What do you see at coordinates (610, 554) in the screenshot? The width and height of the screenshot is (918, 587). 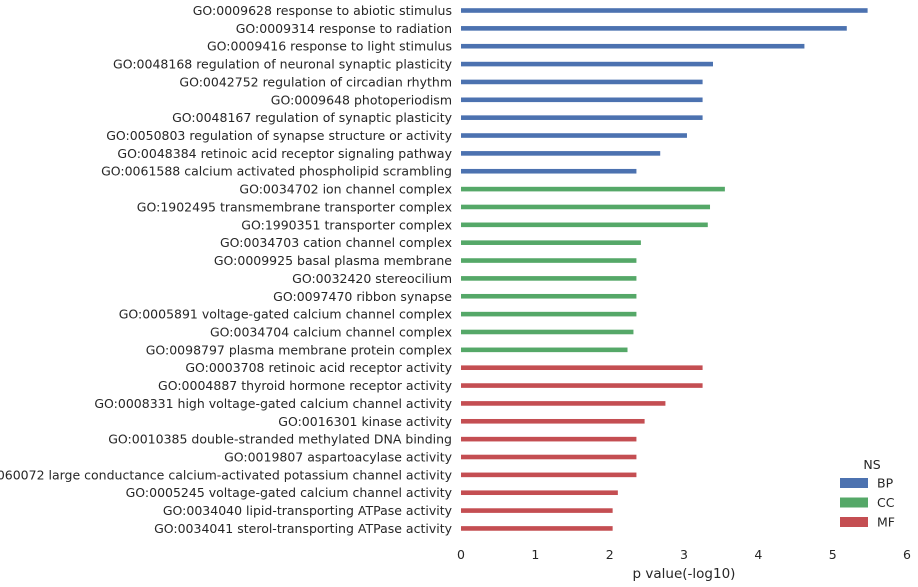 I see `x-tick-label-2: 2` at bounding box center [610, 554].